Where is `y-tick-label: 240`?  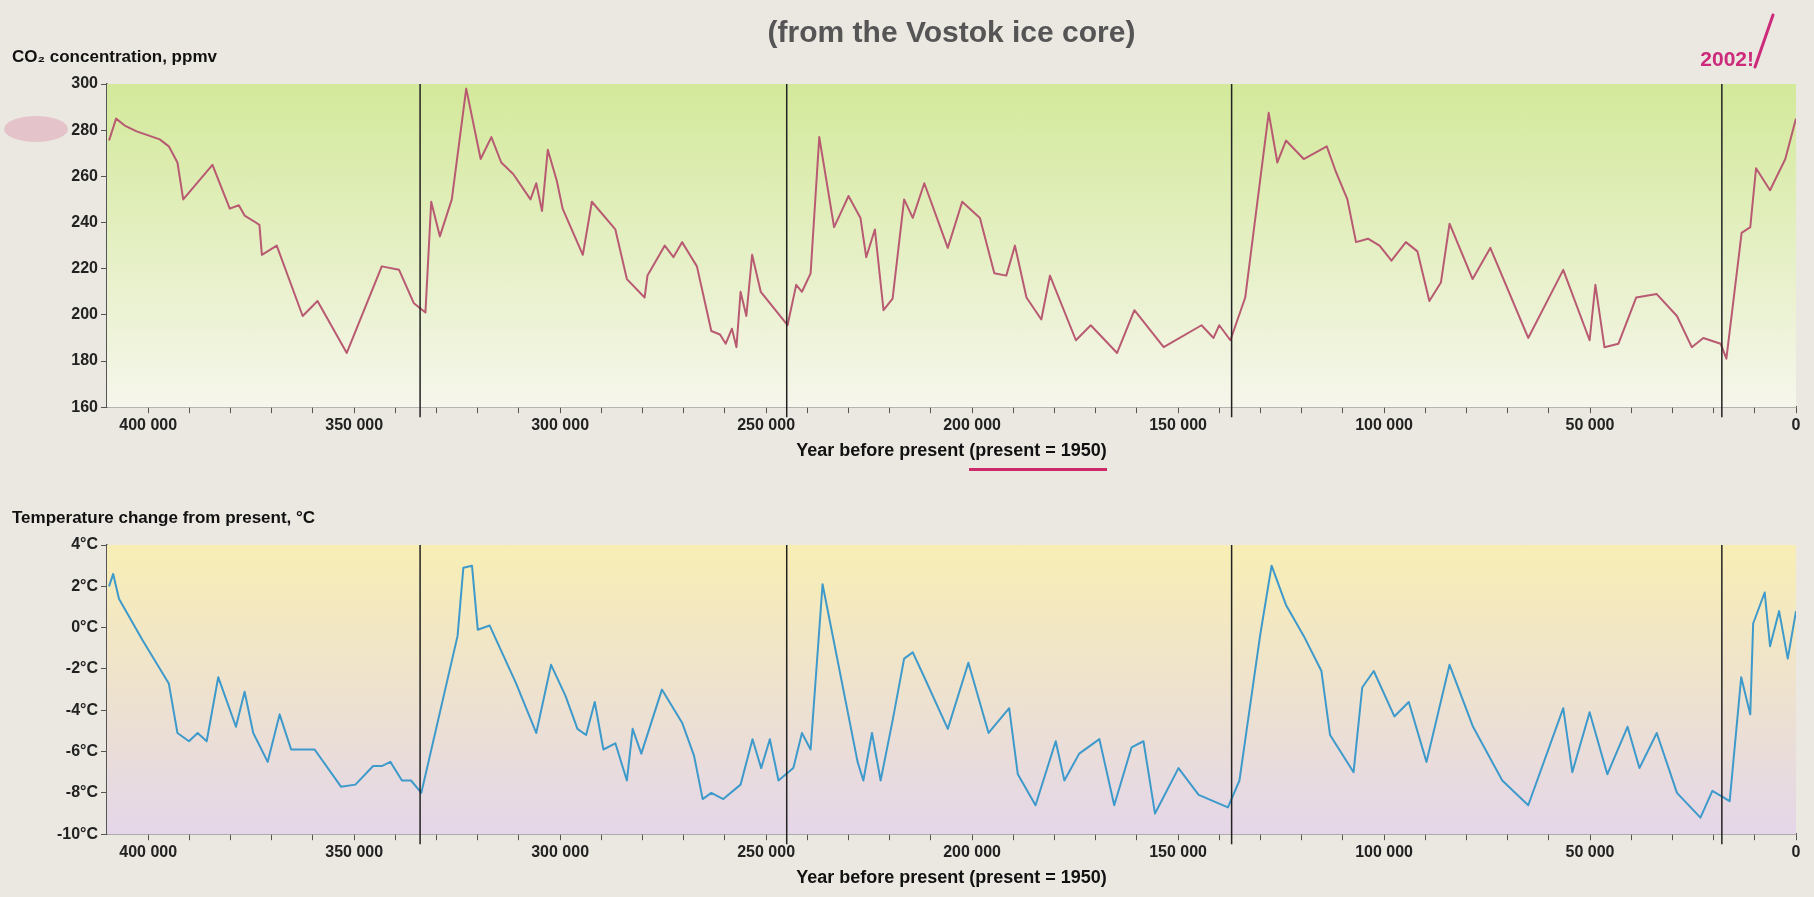
y-tick-label: 240 is located at coordinates (85, 221).